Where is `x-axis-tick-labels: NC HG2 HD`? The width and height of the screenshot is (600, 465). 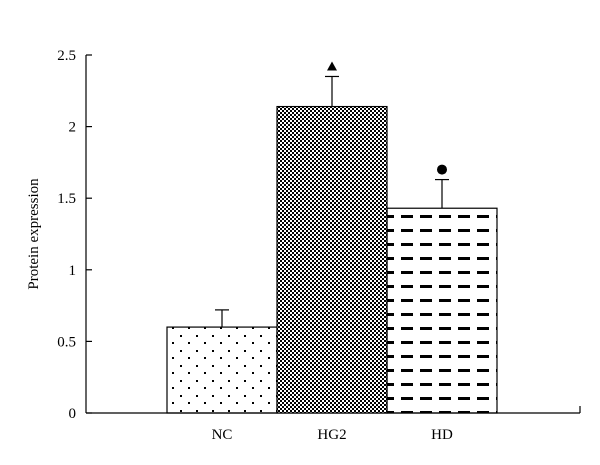
x-axis-tick-labels: NC HG2 HD is located at coordinates (332, 435).